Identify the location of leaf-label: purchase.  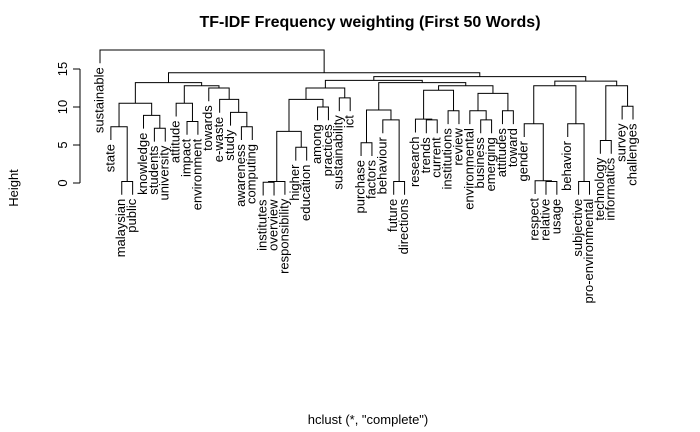
(359, 186).